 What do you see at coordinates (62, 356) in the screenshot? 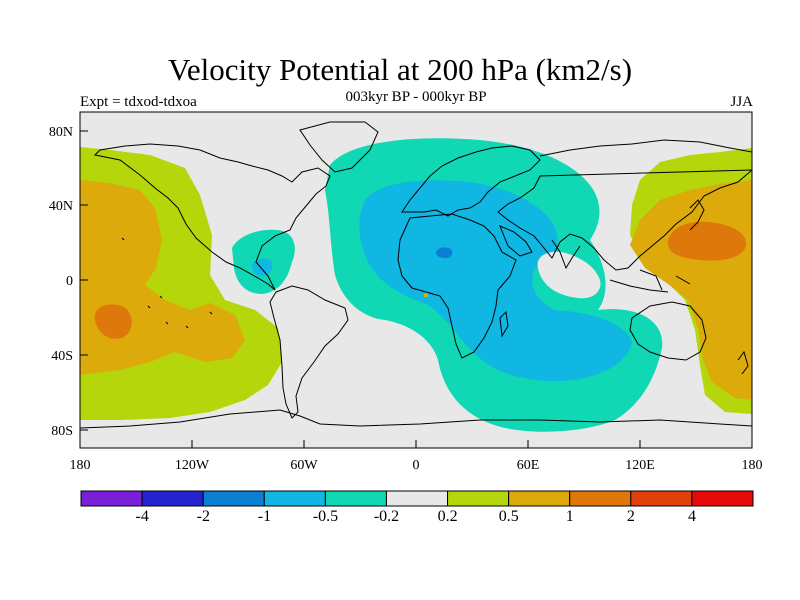
I see `lat-label-40s: 40S` at bounding box center [62, 356].